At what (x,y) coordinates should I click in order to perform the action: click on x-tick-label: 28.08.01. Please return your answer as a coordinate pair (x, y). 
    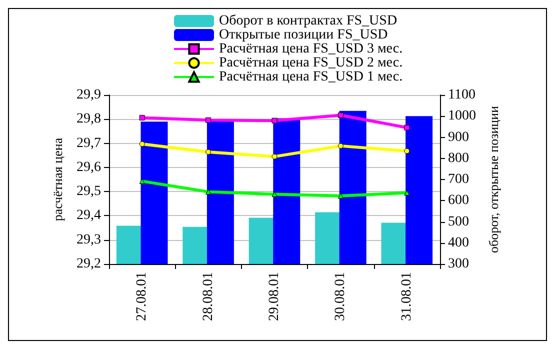
    Looking at the image, I should click on (208, 296).